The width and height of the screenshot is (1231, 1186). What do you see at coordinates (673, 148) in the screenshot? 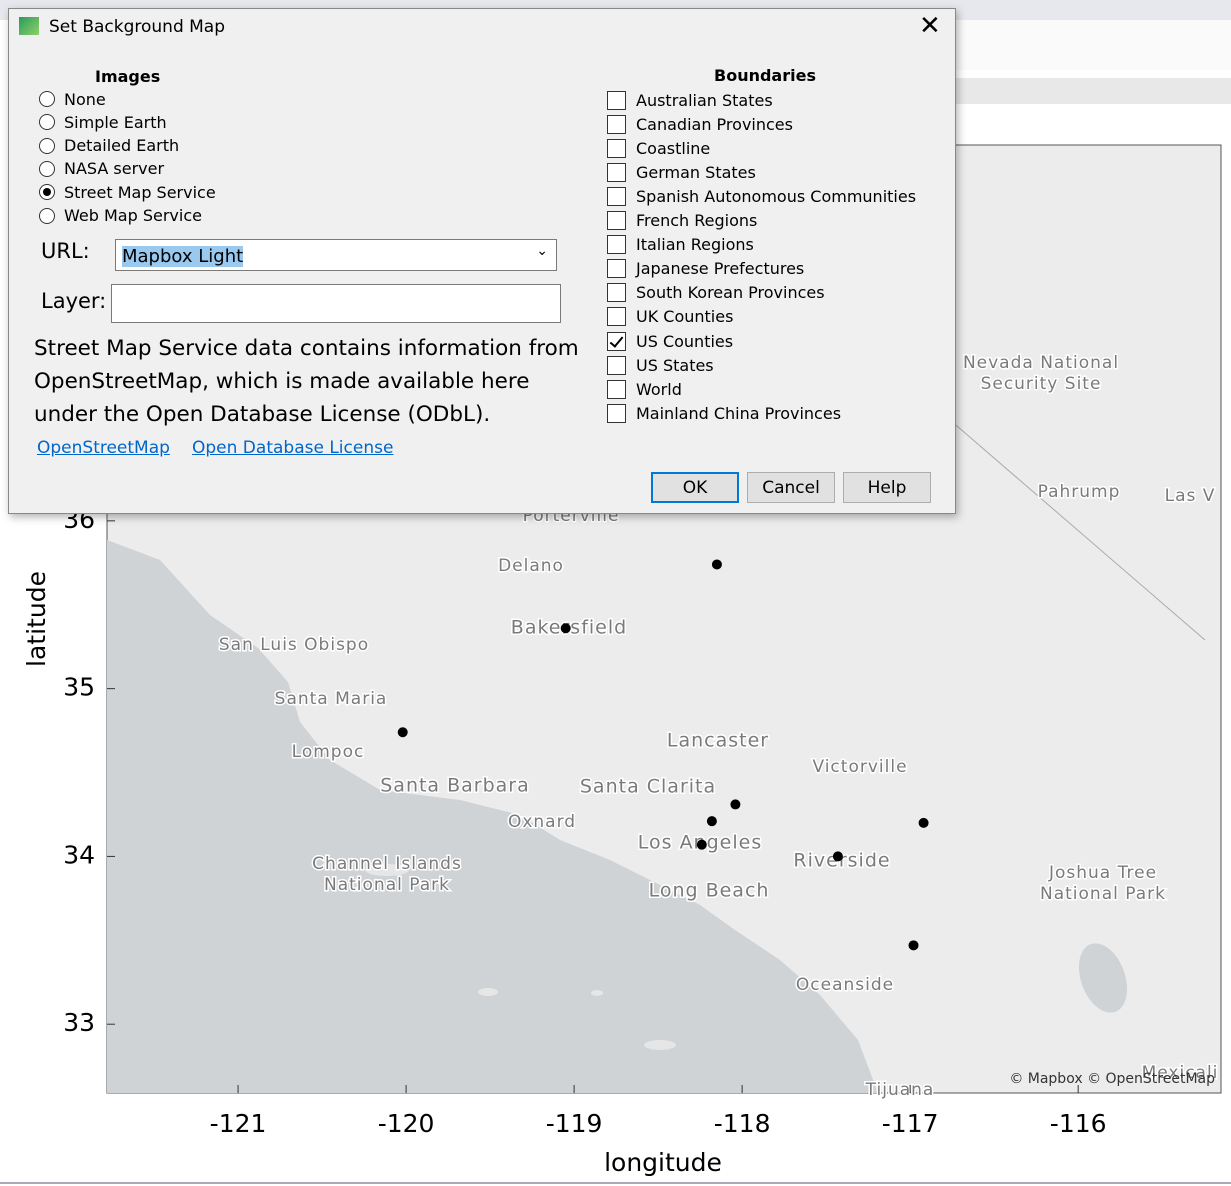
I see `checkbox-label: Coastline` at bounding box center [673, 148].